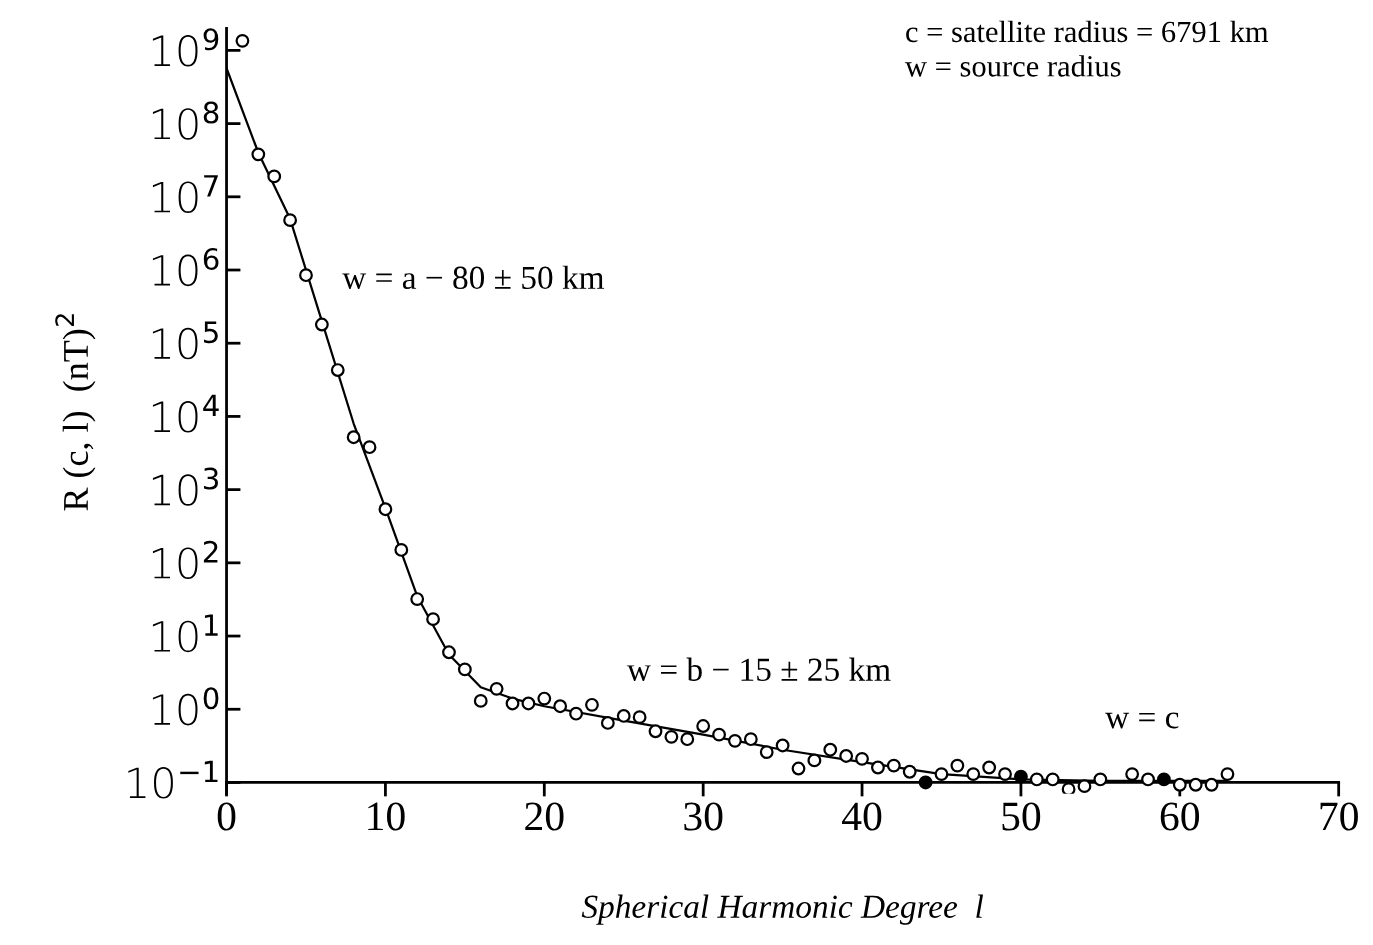 This screenshot has width=1373, height=945. I want to click on y-tick-label: 10$^{−1}$, so click(173, 779).